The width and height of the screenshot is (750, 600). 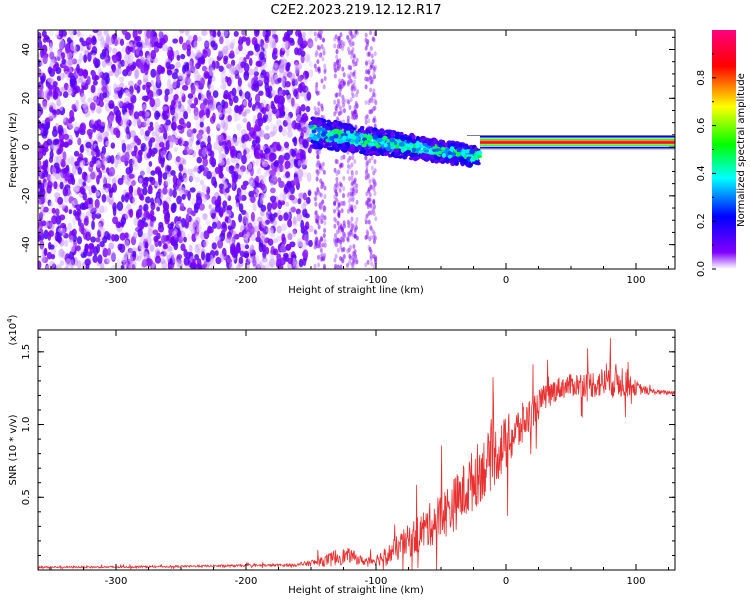 I want to click on spectrogram-x-tick-label: -100, so click(x=376, y=280).